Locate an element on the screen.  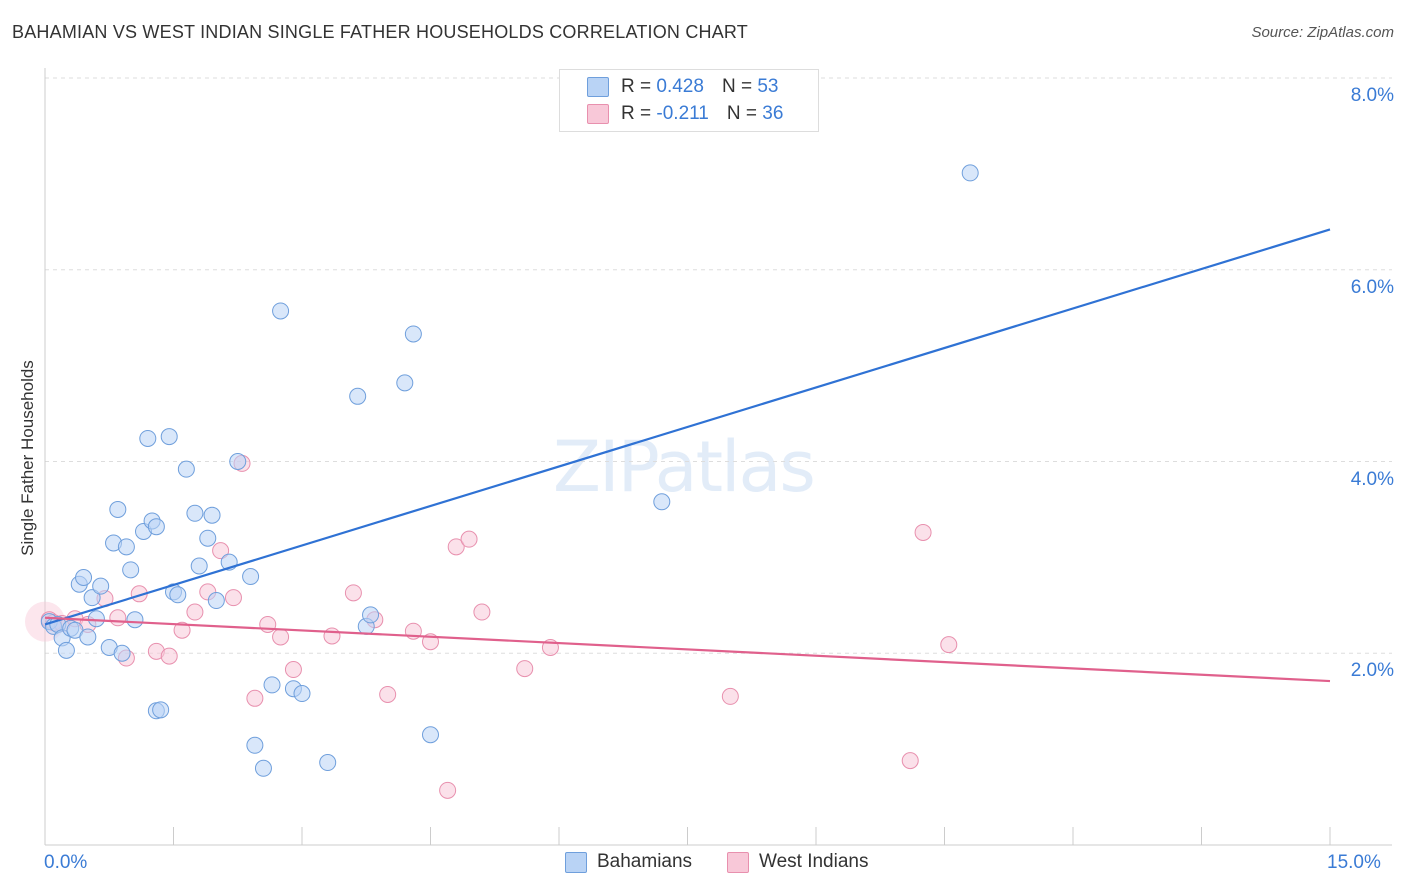
x-tick-label-max: 15.0% is located at coordinates (1354, 862).